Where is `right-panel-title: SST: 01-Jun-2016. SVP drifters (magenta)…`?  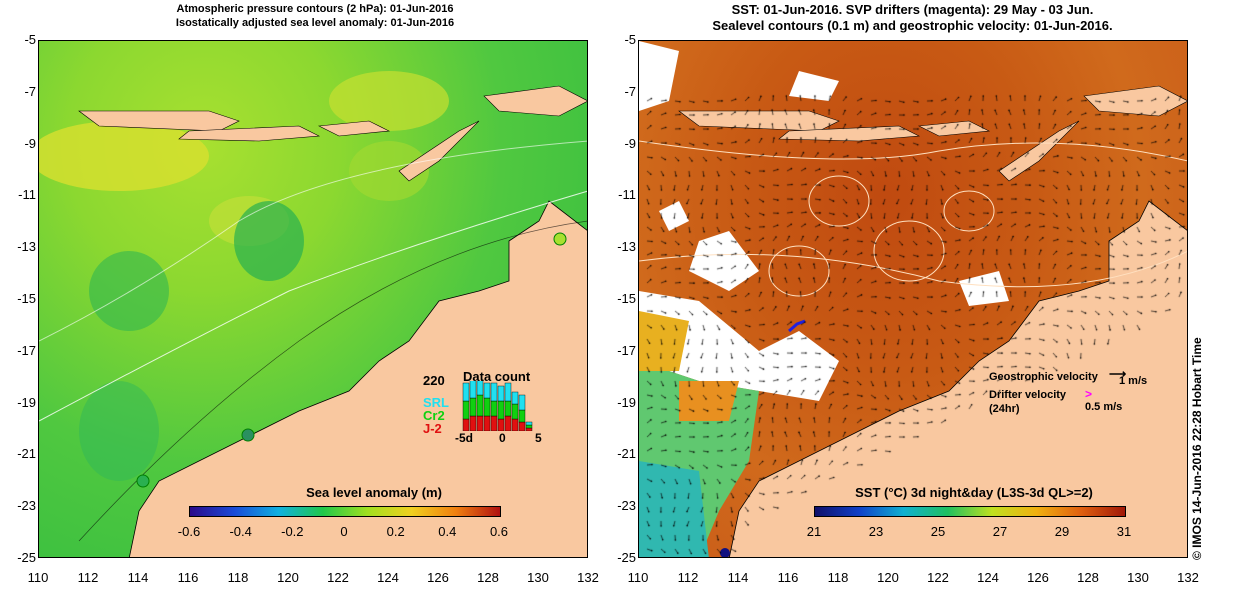
right-panel-title: SST: 01-Jun-2016. SVP drifters (magenta)… is located at coordinates (912, 18).